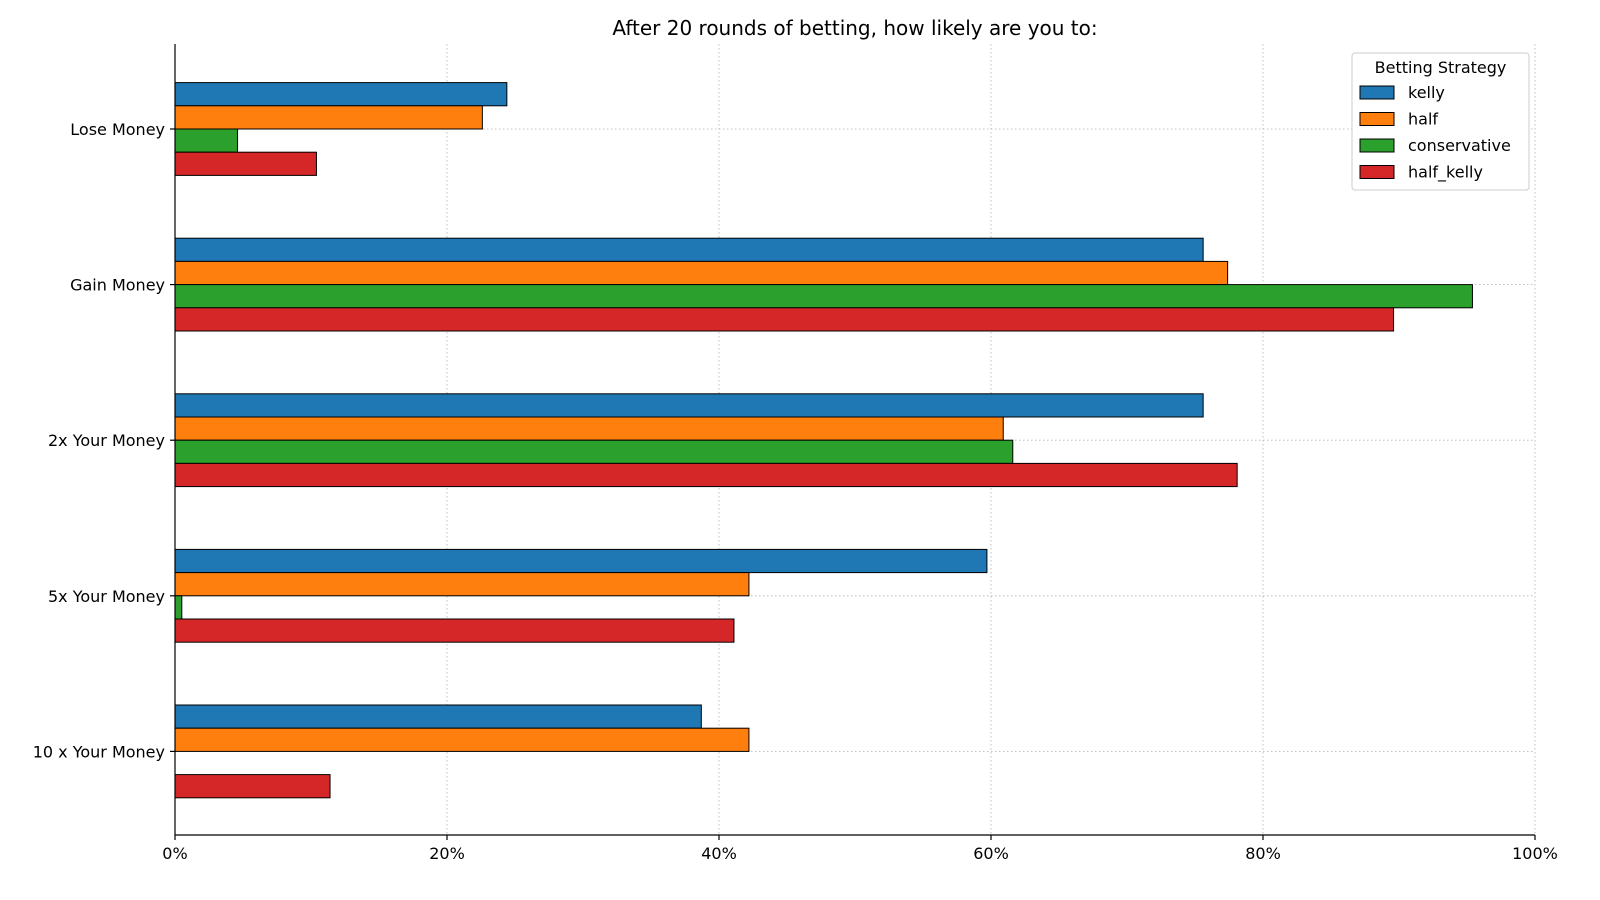 The image size is (1600, 900). What do you see at coordinates (991, 853) in the screenshot?
I see `x-tick-label: 60%` at bounding box center [991, 853].